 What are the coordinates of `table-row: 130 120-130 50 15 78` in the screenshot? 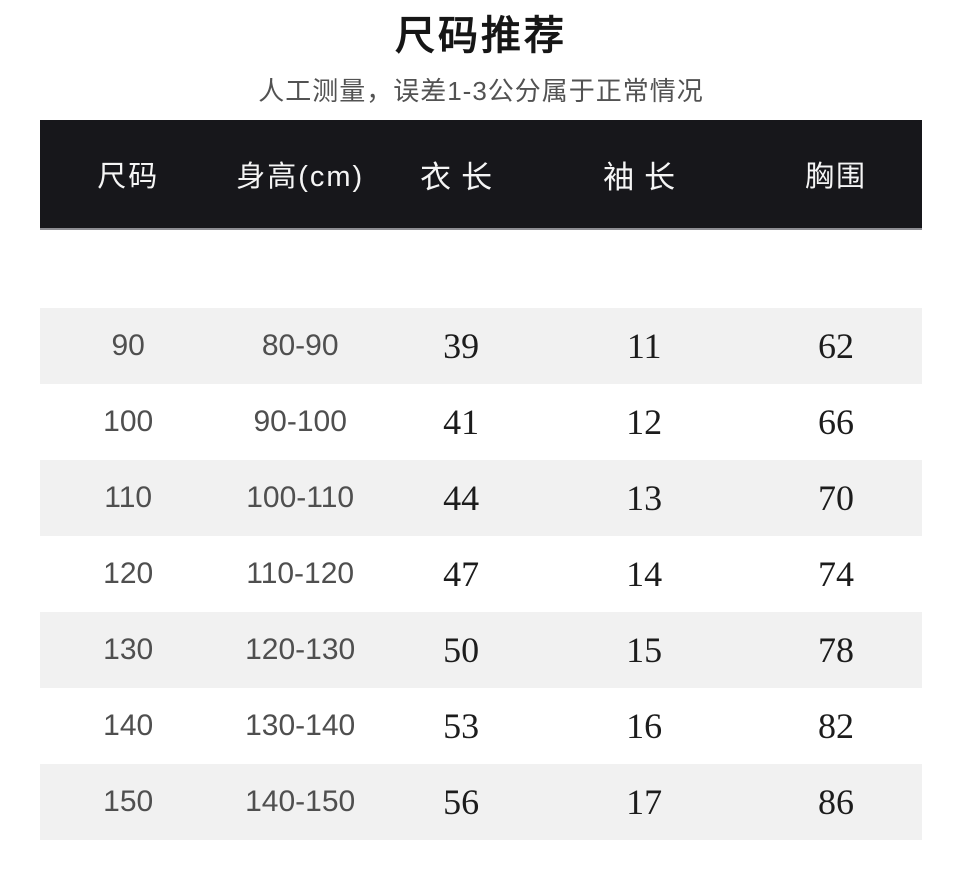 It's located at (481, 650).